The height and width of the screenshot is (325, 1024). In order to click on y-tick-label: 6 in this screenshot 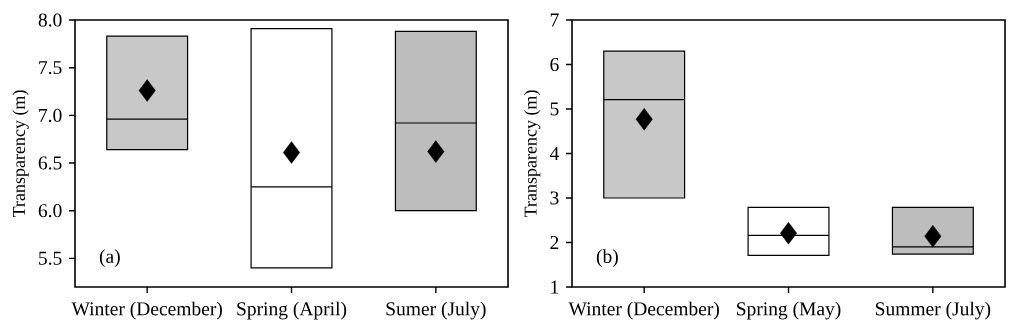, I will do `click(554, 64)`.